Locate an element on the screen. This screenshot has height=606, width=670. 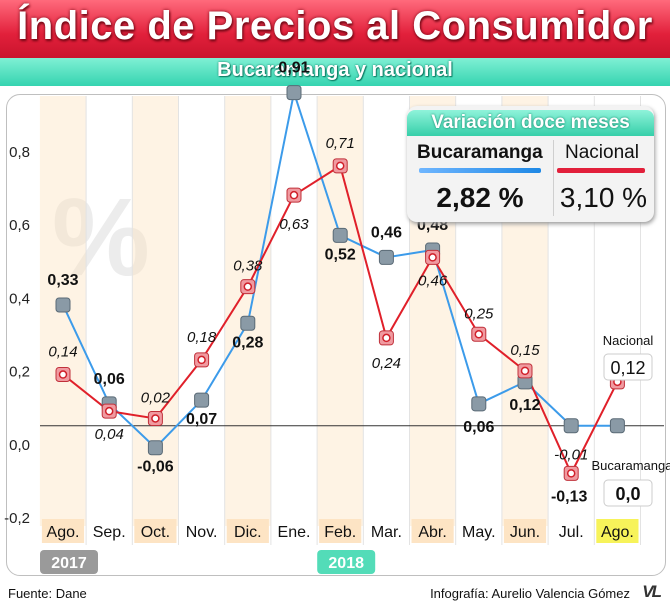
end-label-bucaramanga-box is located at coordinates (628, 493).